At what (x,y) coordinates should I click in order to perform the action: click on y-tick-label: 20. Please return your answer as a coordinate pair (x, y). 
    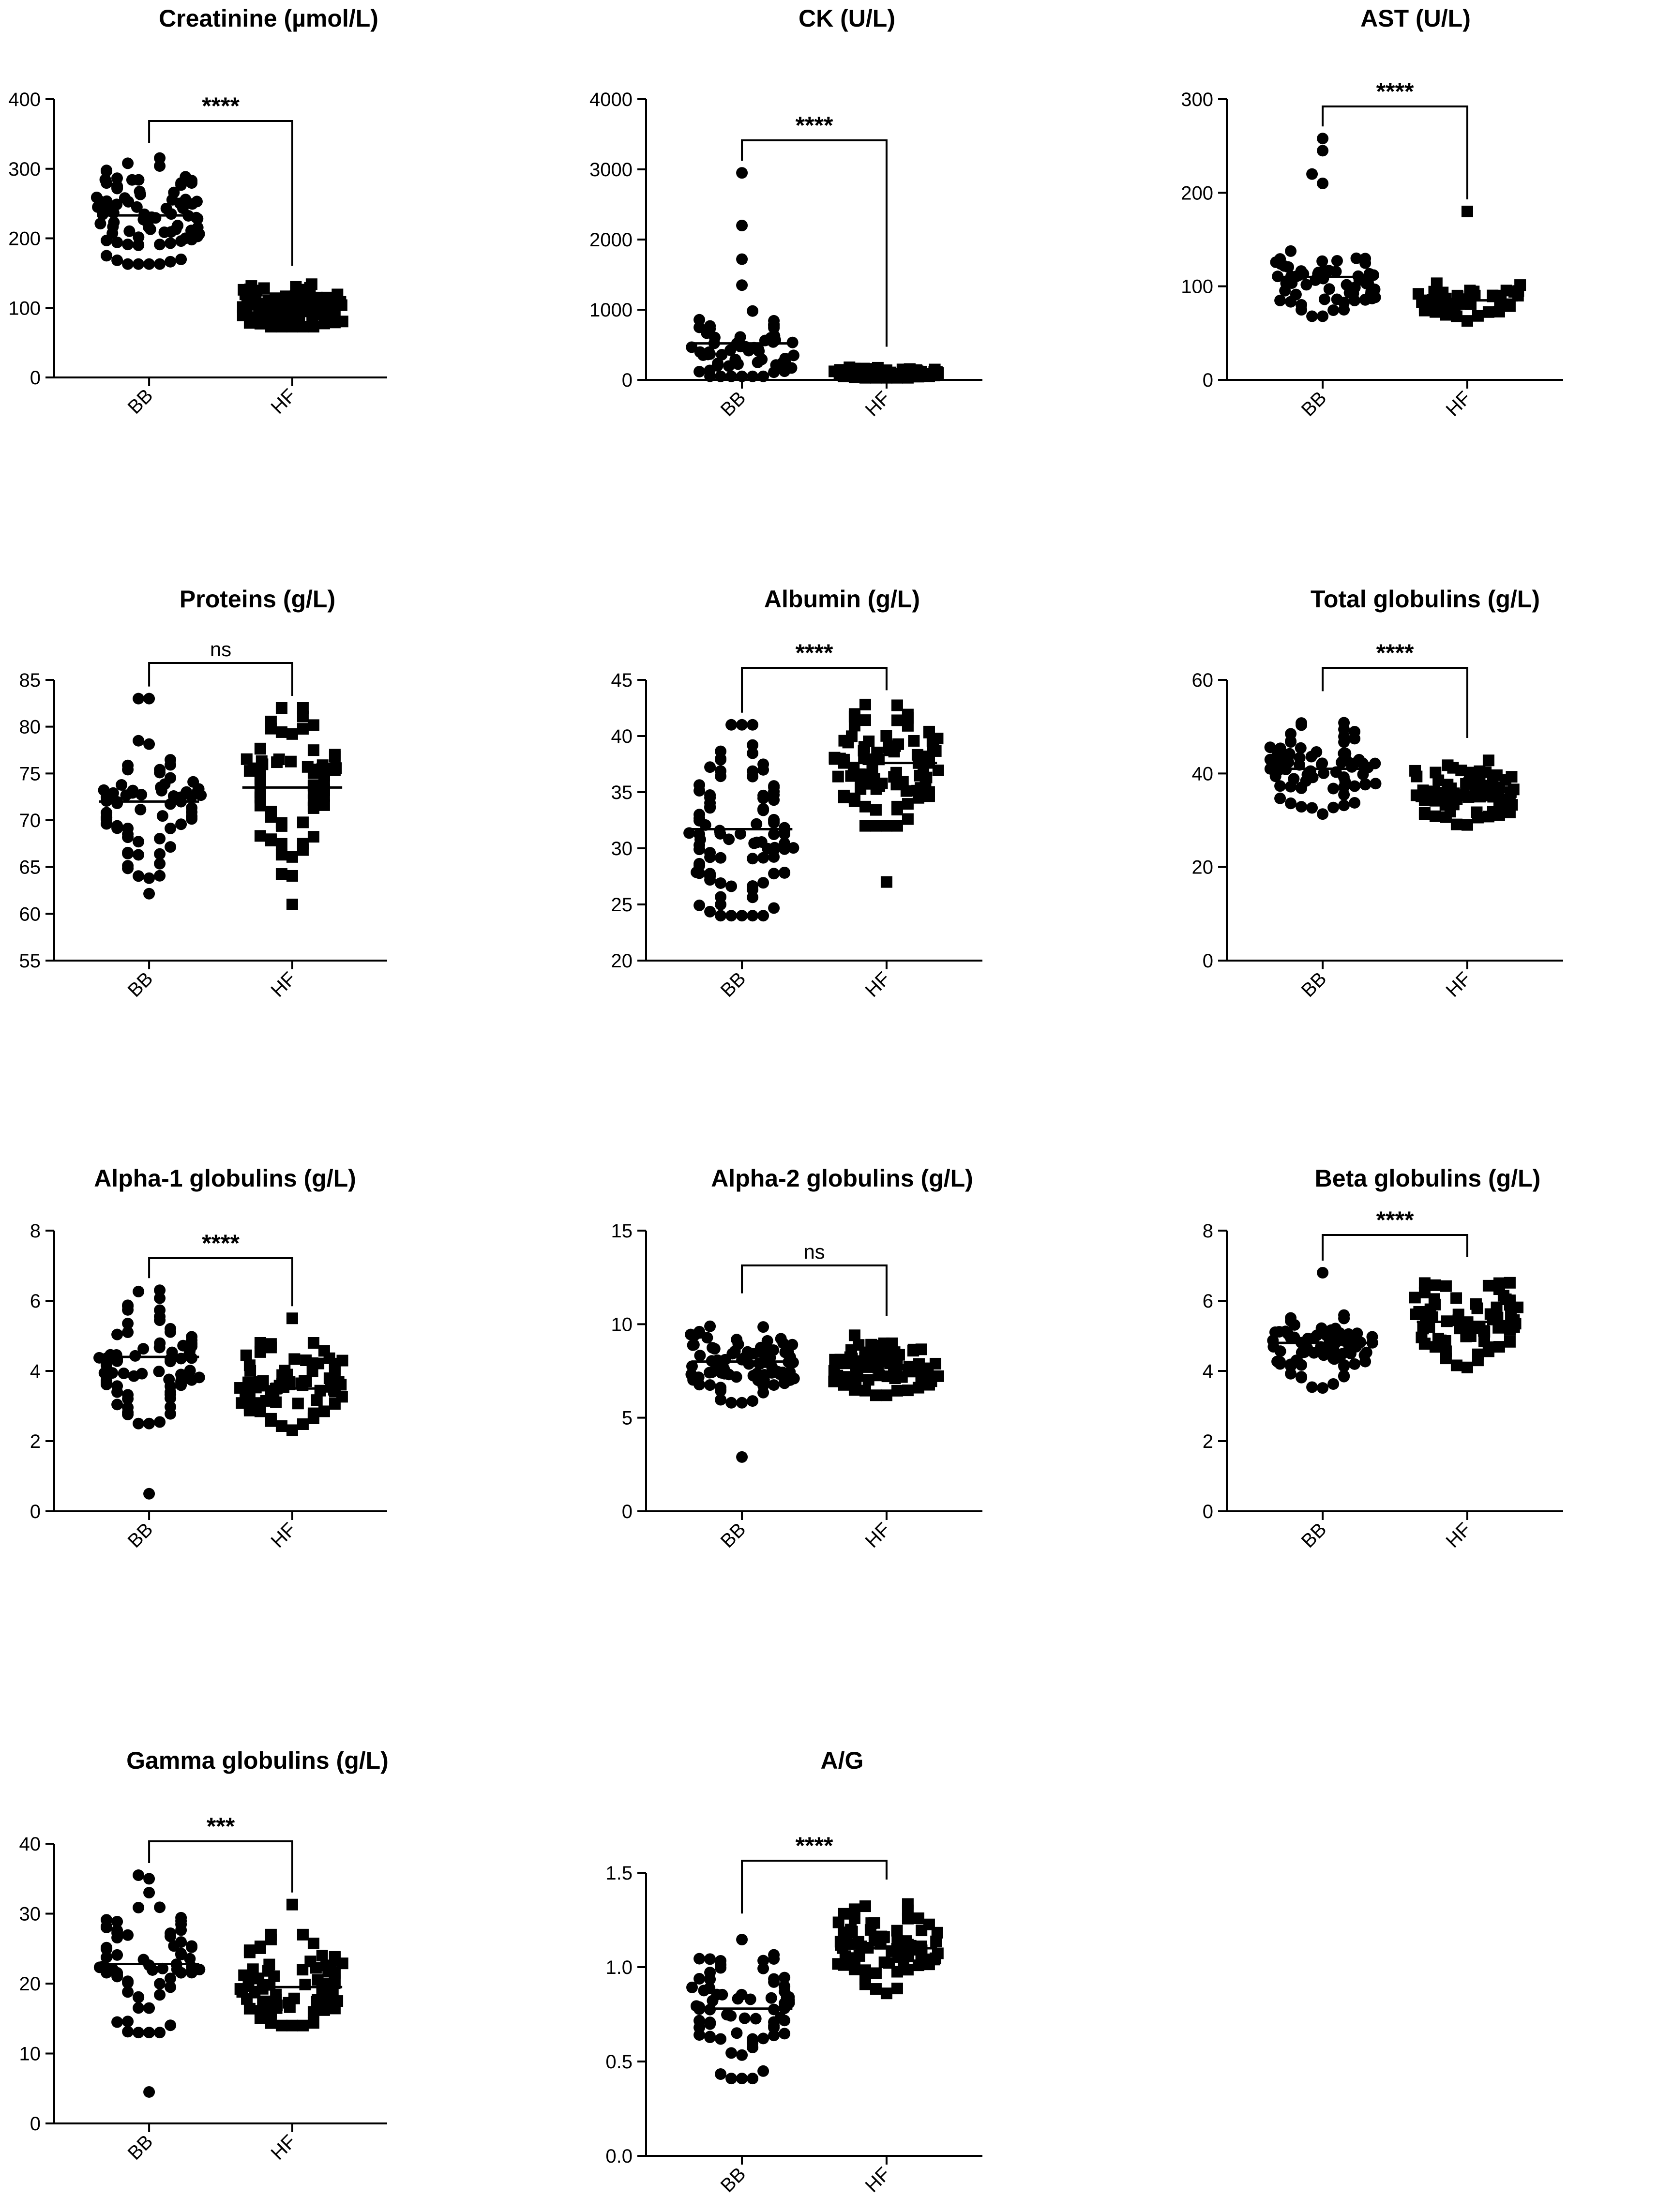
    Looking at the image, I should click on (30, 1984).